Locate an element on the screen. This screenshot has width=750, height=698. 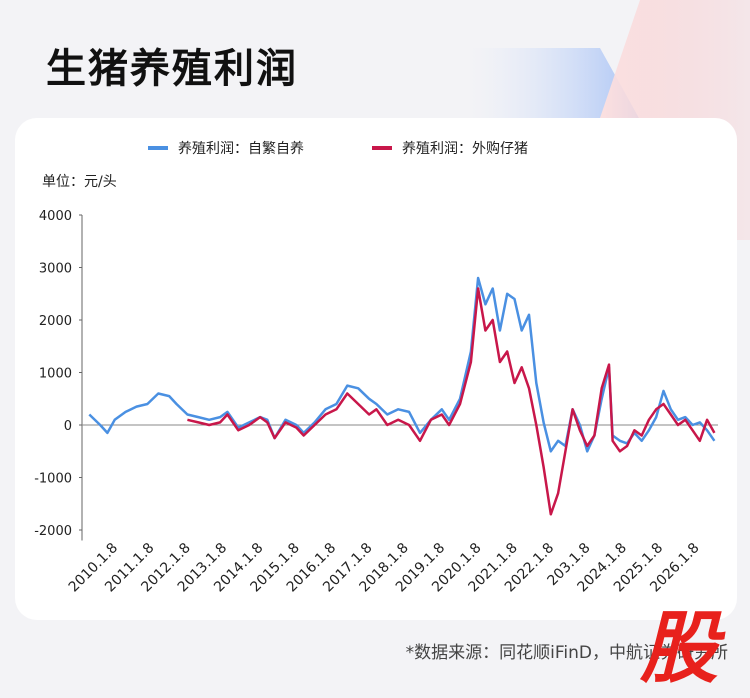
y-tick-label: 1000 is located at coordinates (55, 374).